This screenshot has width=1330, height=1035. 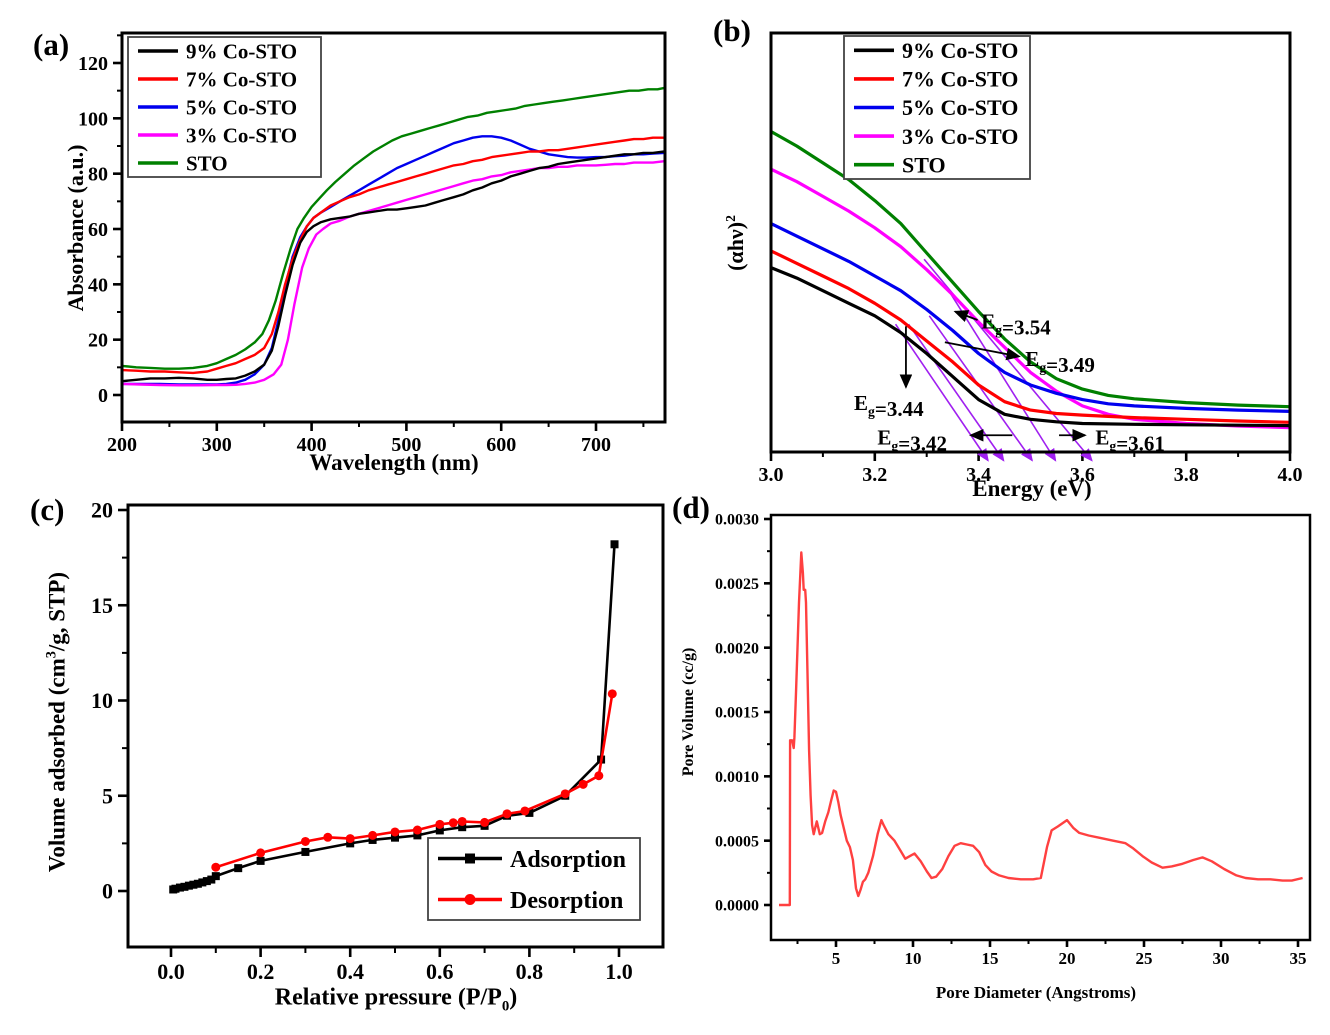 What do you see at coordinates (737, 713) in the screenshot?
I see `y-tick-label: 0.0015` at bounding box center [737, 713].